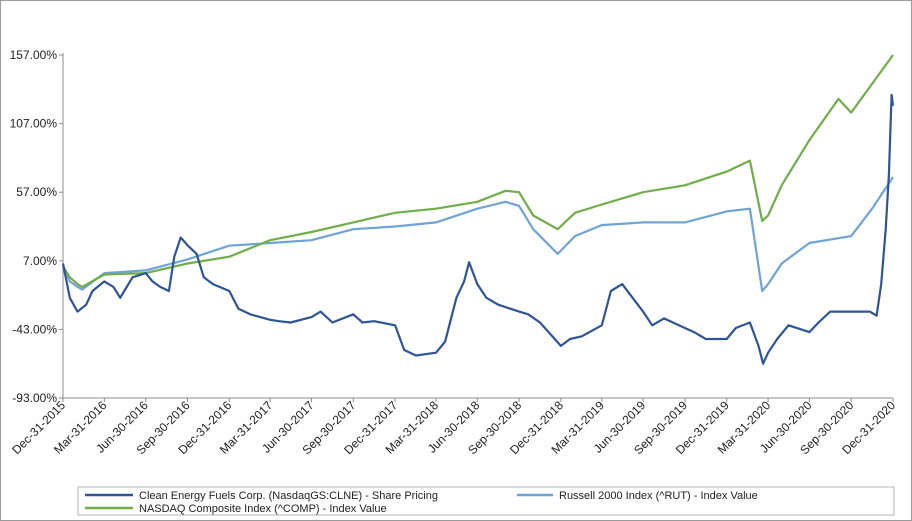 The image size is (912, 521). What do you see at coordinates (34, 124) in the screenshot?
I see `y-tick-label: 107.00%` at bounding box center [34, 124].